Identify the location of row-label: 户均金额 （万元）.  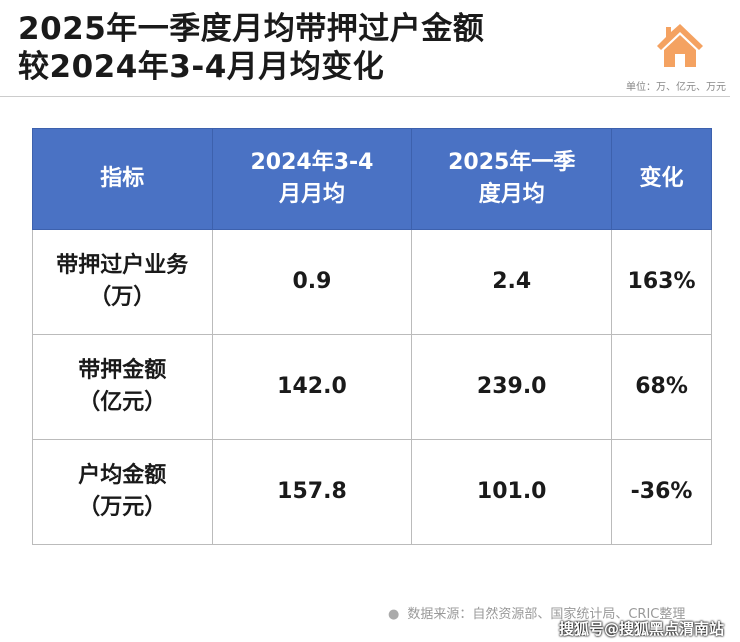
(122, 492).